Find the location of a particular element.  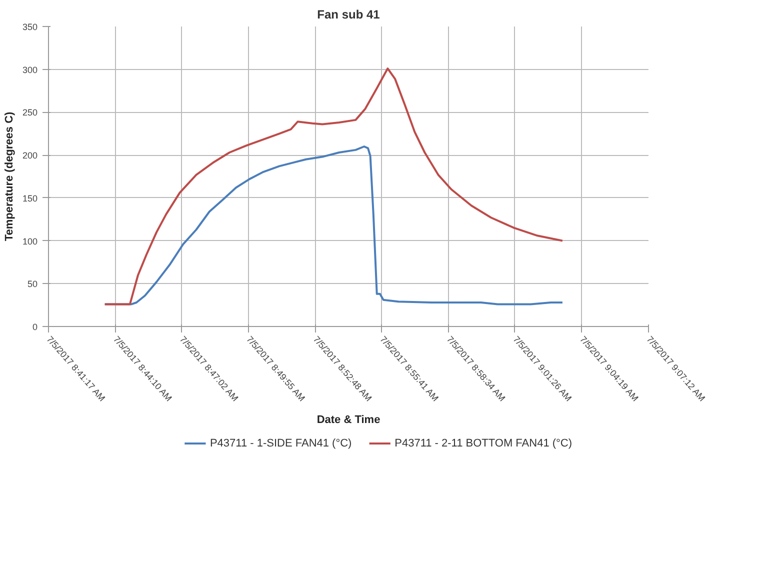

legend-label: P43711 - 1-SIDE FAN41 (°C) is located at coordinates (281, 444).